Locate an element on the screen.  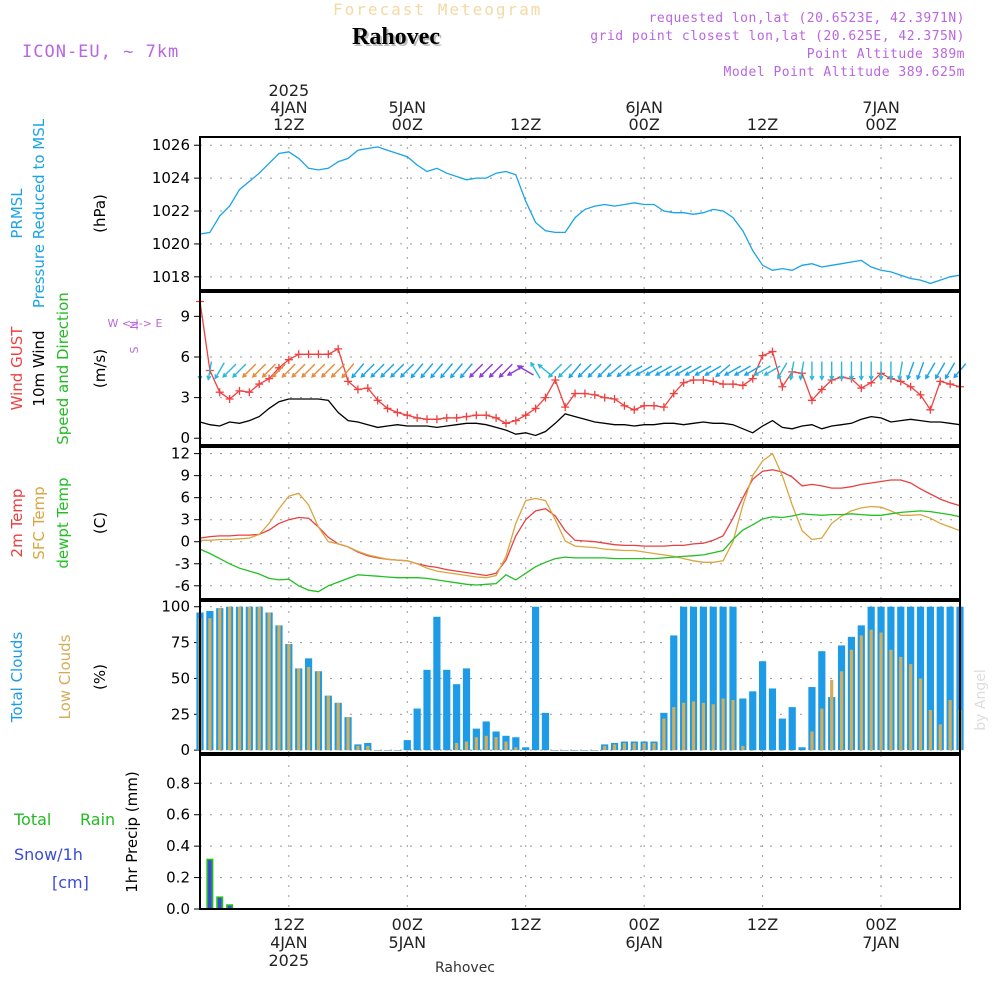
bottom-time-label: 5JAN is located at coordinates (408, 942).